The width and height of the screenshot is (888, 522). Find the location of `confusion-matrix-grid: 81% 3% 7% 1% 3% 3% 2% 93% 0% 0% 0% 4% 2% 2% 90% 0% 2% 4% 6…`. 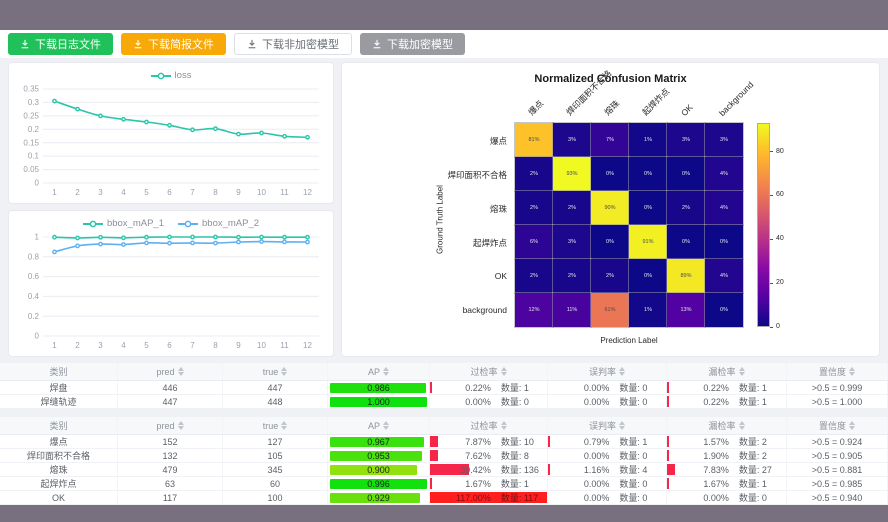

confusion-matrix-grid: 81% 3% 7% 1% 3% 3% 2% 93% 0% 0% 0% 4% 2% 2% 90% 0% 2% 4% 6… is located at coordinates (629, 225).